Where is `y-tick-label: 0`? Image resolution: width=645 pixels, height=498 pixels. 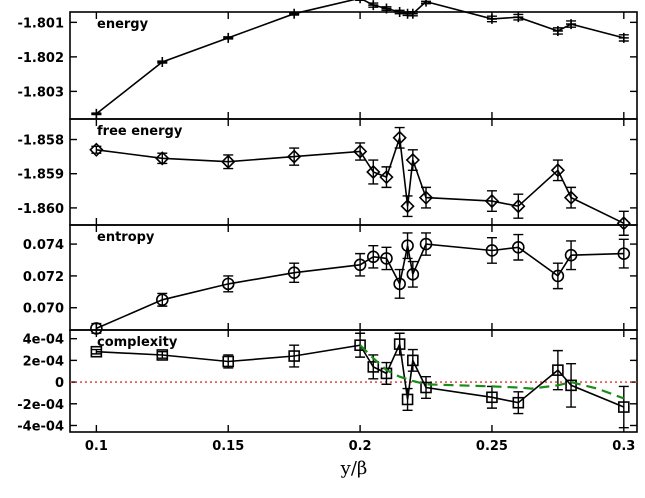
y-tick-label: 0 is located at coordinates (59, 383).